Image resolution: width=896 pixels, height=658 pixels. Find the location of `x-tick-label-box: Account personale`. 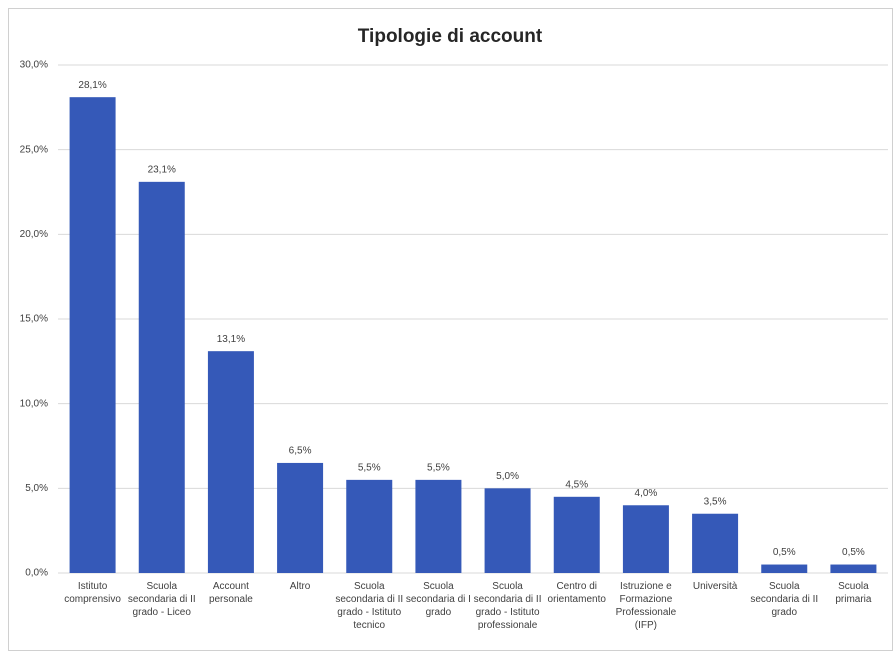

x-tick-label-box: Account personale is located at coordinates (230, 593).